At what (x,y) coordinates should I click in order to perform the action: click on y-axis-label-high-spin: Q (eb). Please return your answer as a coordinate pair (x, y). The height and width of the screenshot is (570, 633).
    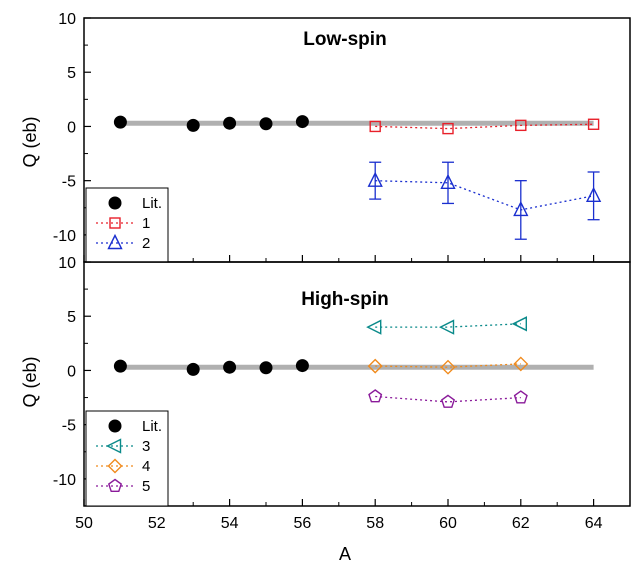
    Looking at the image, I should click on (30, 381).